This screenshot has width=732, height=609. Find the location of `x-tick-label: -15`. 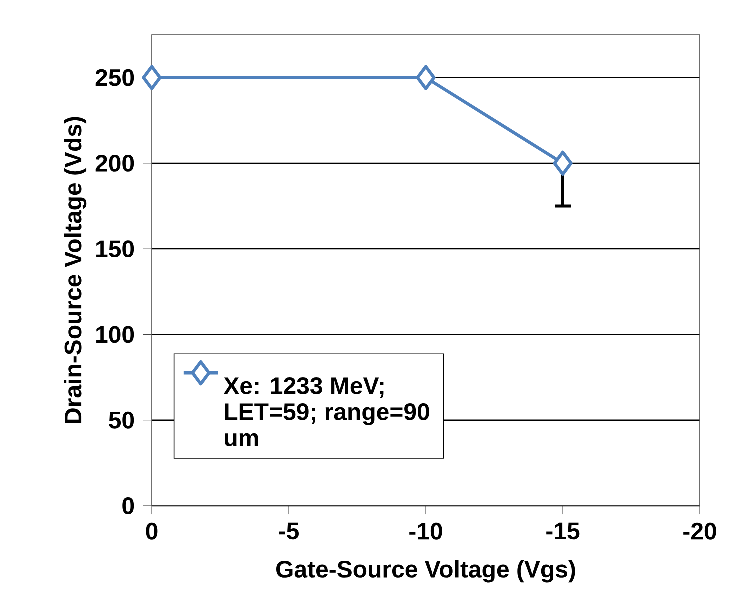

x-tick-label: -15 is located at coordinates (563, 531).